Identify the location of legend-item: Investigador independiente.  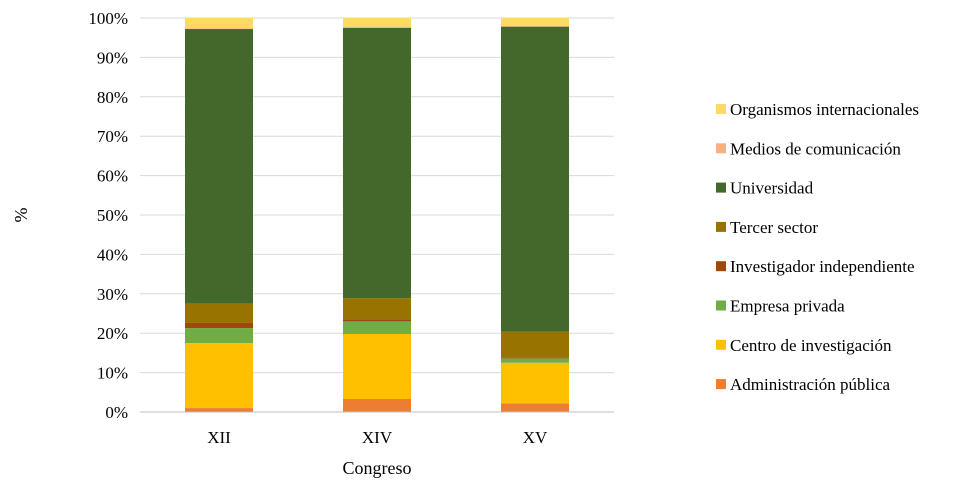
(815, 266).